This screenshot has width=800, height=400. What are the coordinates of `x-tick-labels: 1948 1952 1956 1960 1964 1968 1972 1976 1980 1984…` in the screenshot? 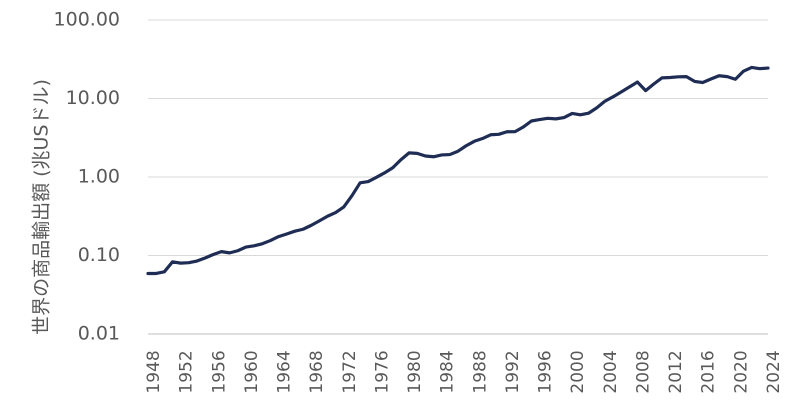 It's located at (464, 371).